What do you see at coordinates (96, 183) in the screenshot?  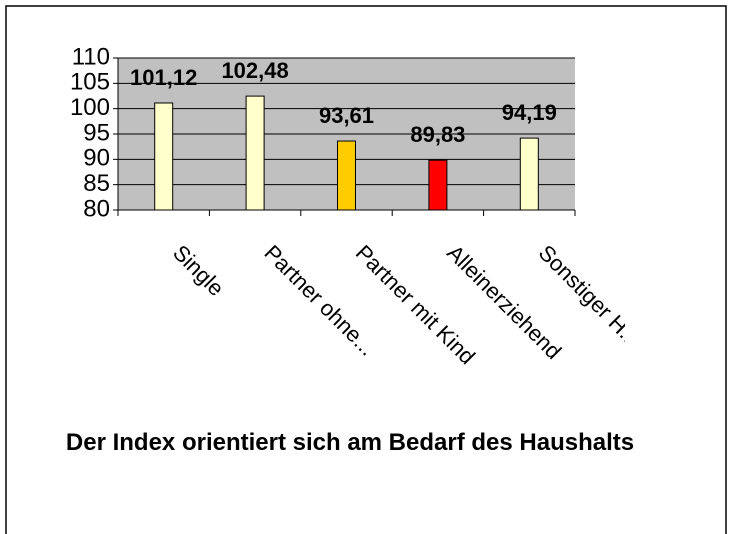 I see `y-tick-label: 85` at bounding box center [96, 183].